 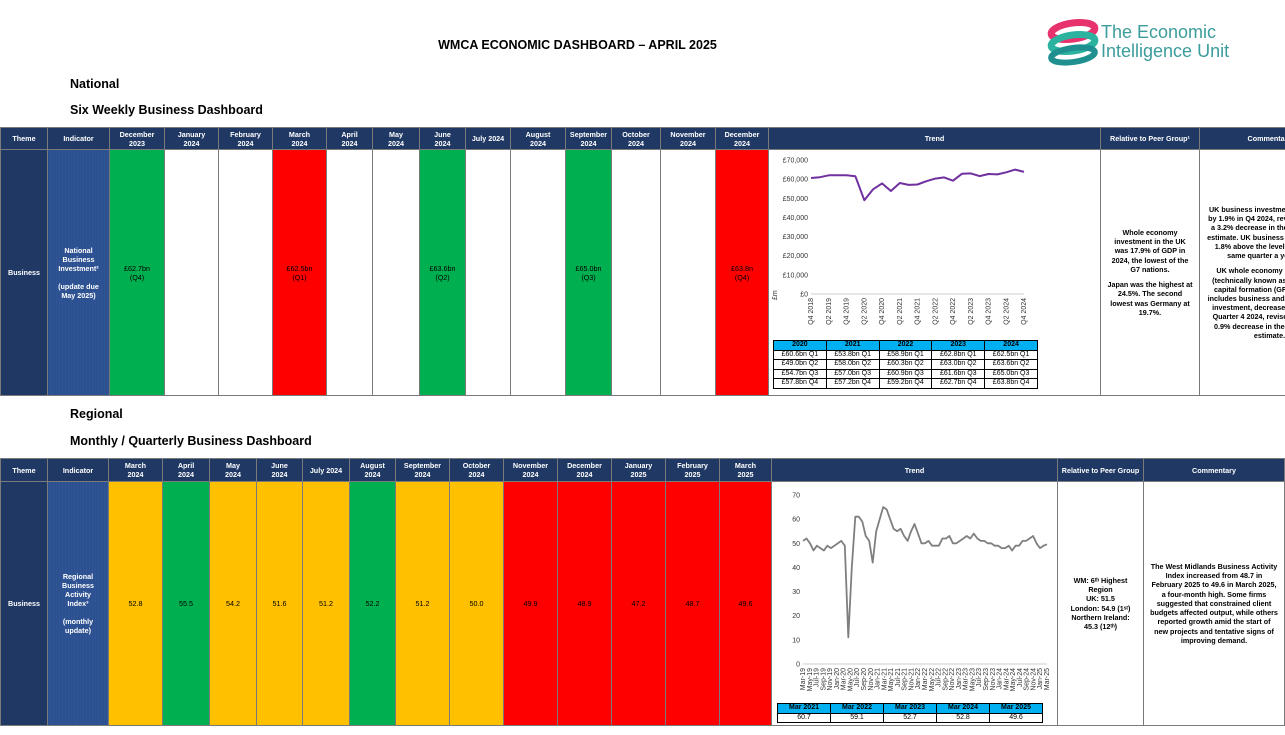 I want to click on quarter-cell: £57.2bn Q4, so click(x=852, y=383).